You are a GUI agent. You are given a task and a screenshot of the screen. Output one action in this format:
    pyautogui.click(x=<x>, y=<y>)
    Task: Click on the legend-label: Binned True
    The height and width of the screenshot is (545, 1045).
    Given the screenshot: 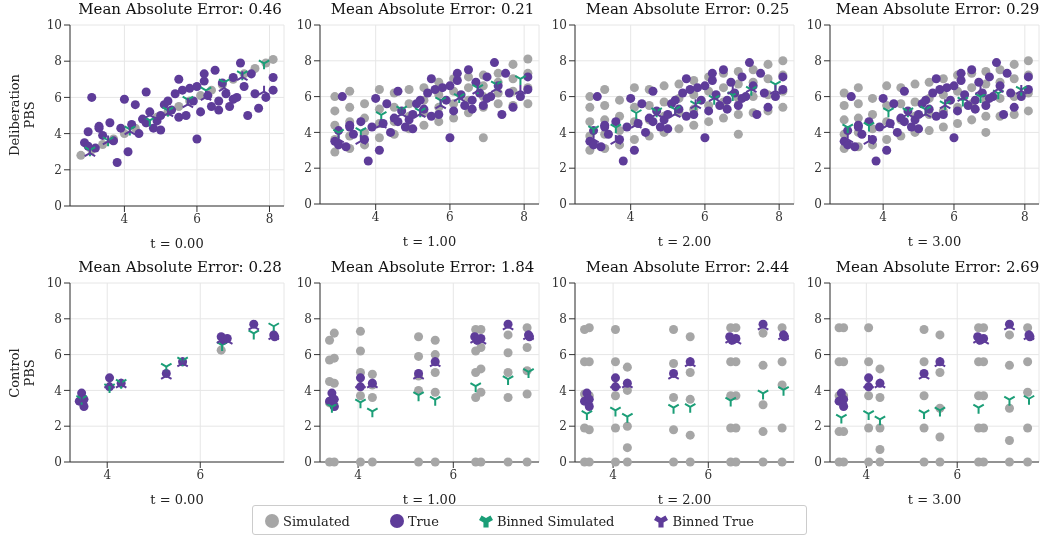 What is the action you would take?
    pyautogui.click(x=713, y=521)
    